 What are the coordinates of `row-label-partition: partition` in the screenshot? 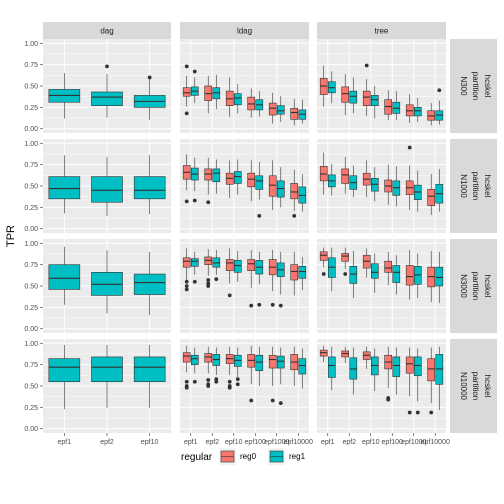 It's located at (475, 386).